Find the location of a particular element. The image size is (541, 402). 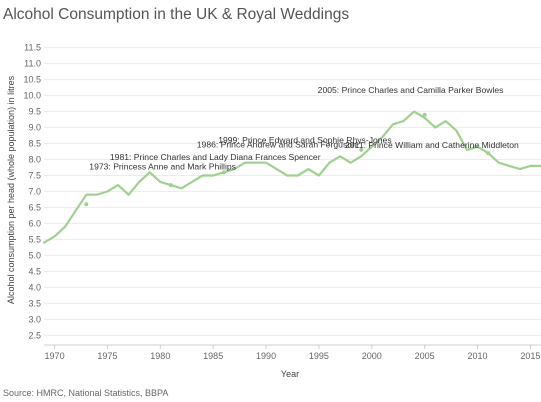

x-tick-label: 2010 is located at coordinates (478, 356).